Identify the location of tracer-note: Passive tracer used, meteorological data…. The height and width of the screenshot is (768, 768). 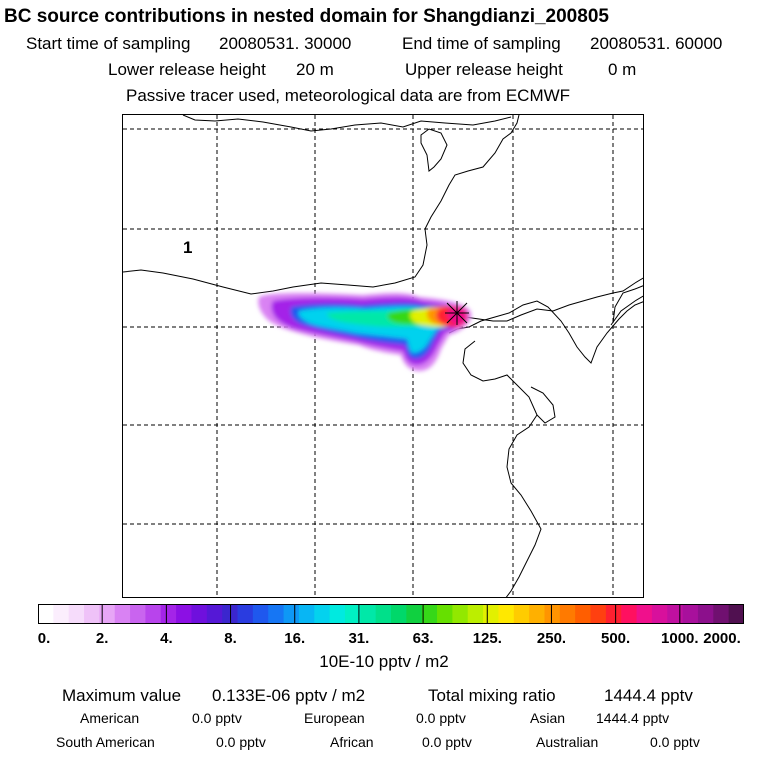
(348, 95).